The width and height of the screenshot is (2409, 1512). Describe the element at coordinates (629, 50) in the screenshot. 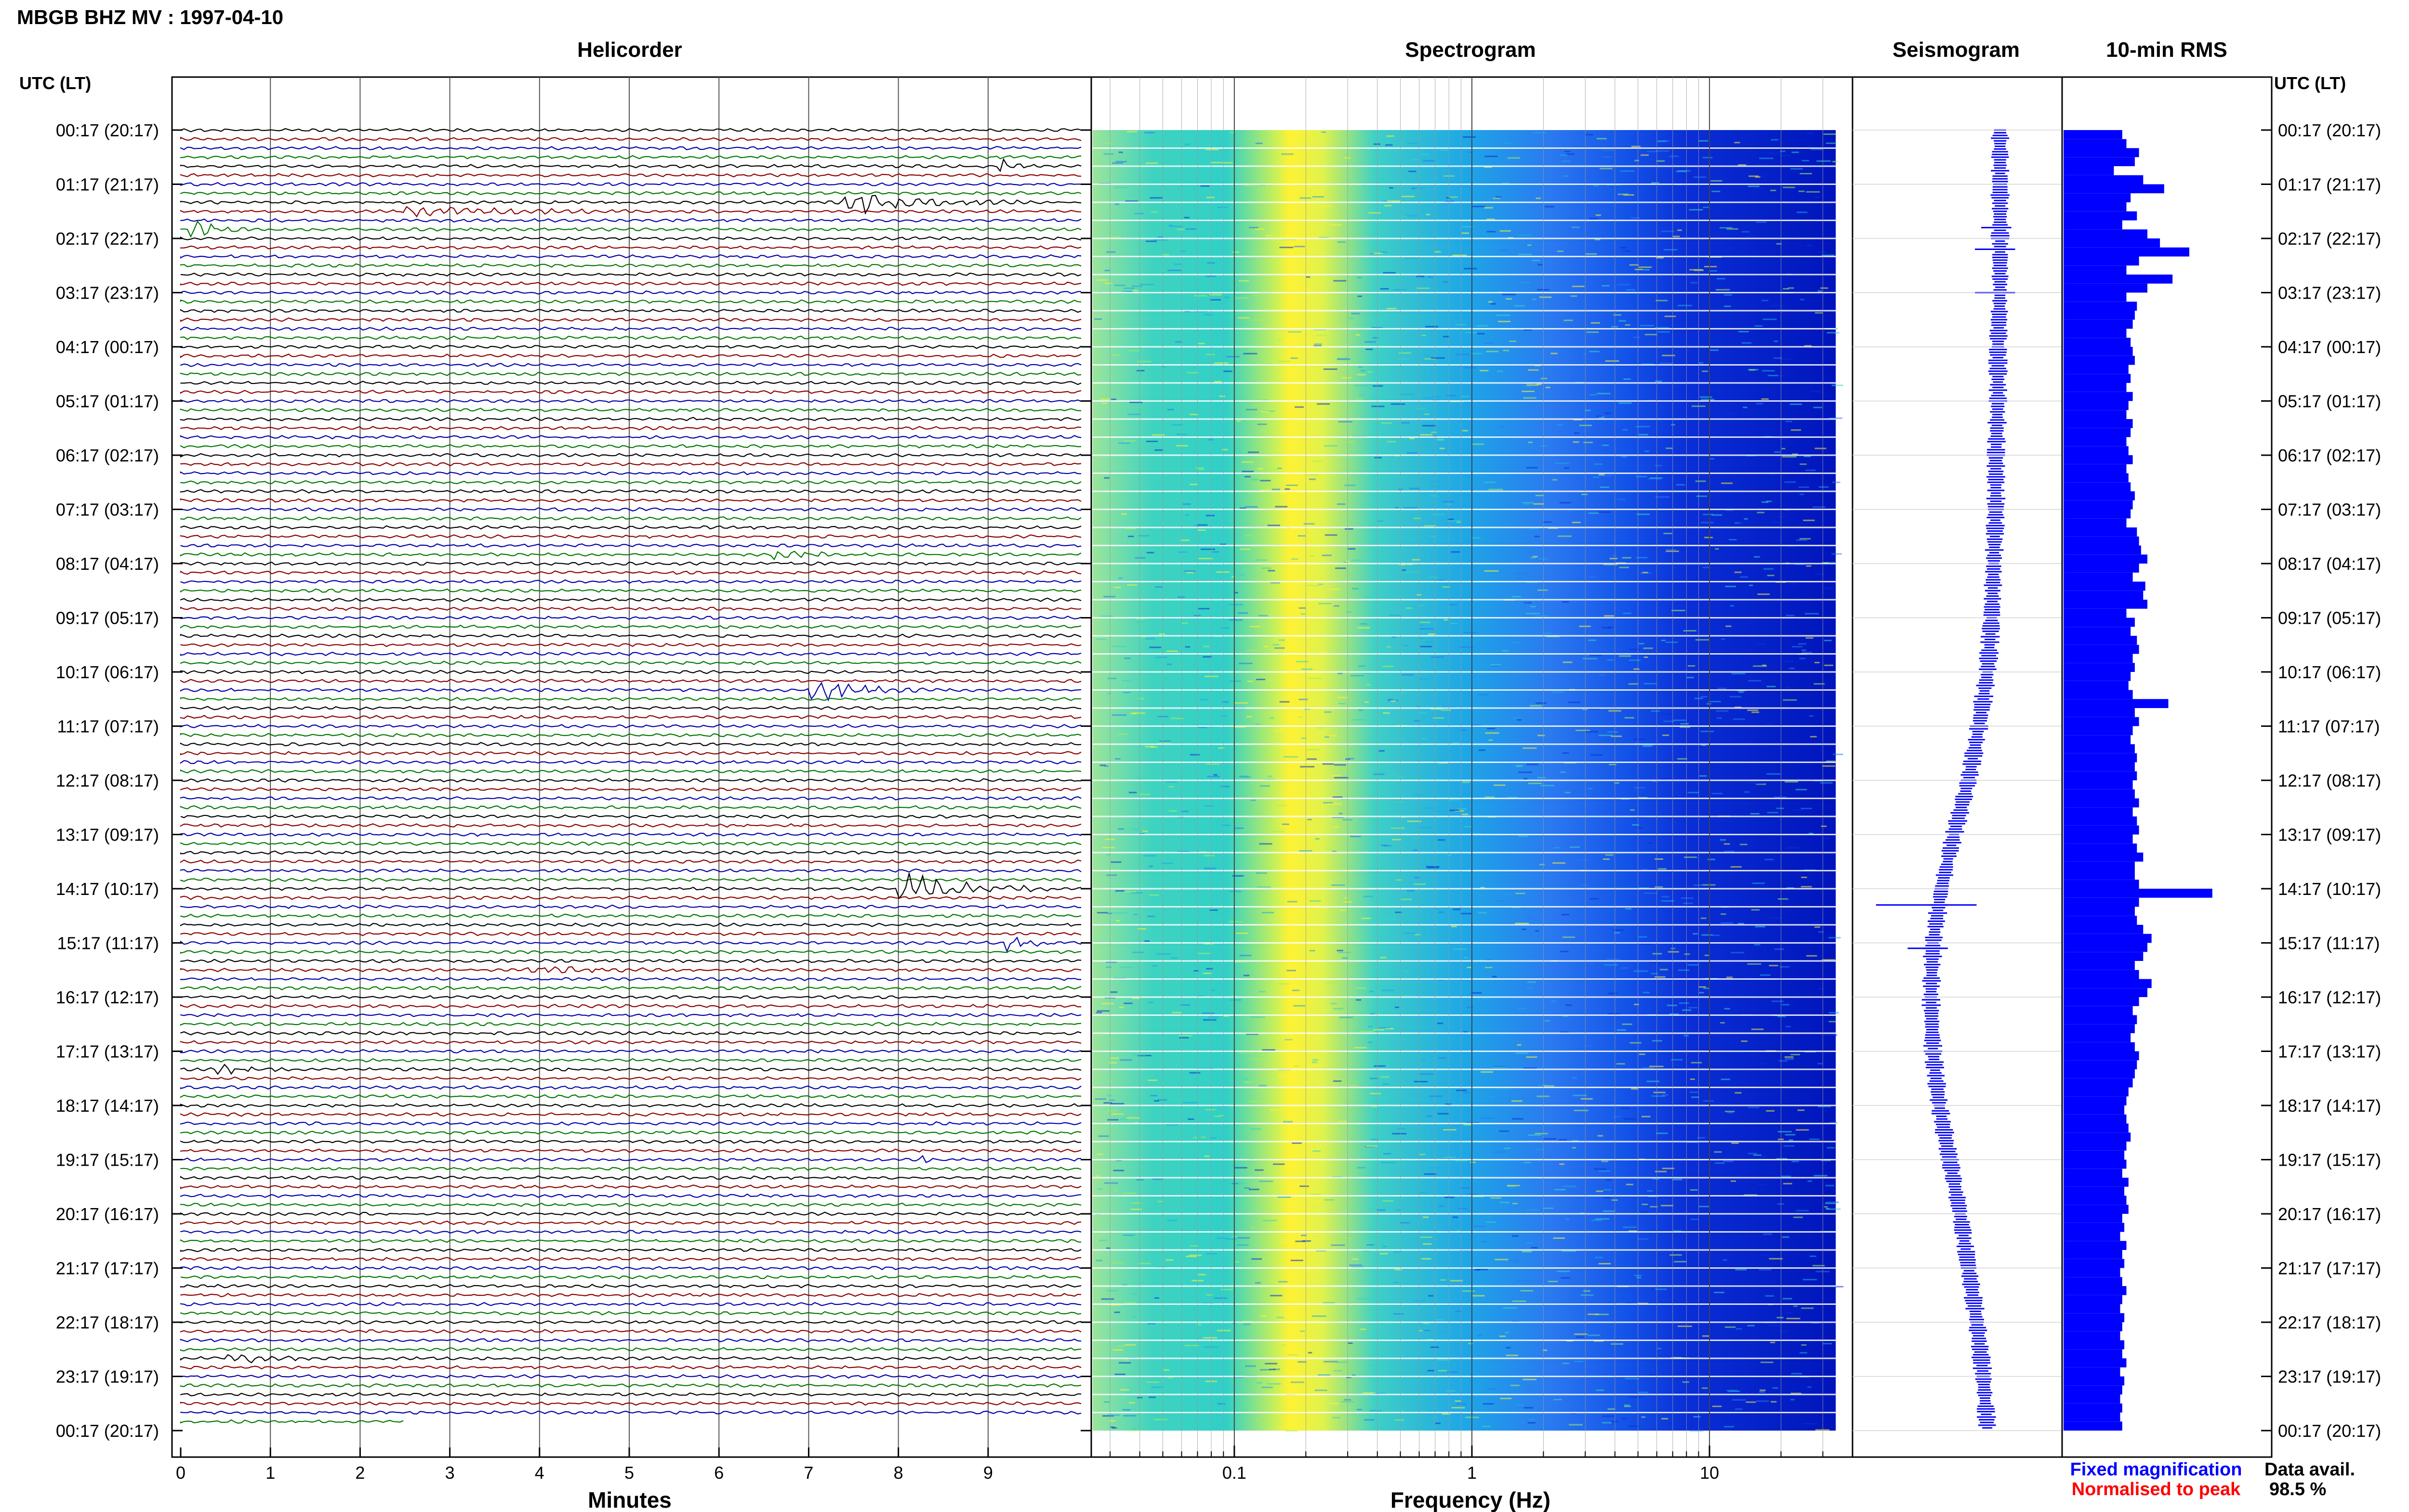

I see `helicorder-title: Helicorder` at that location.